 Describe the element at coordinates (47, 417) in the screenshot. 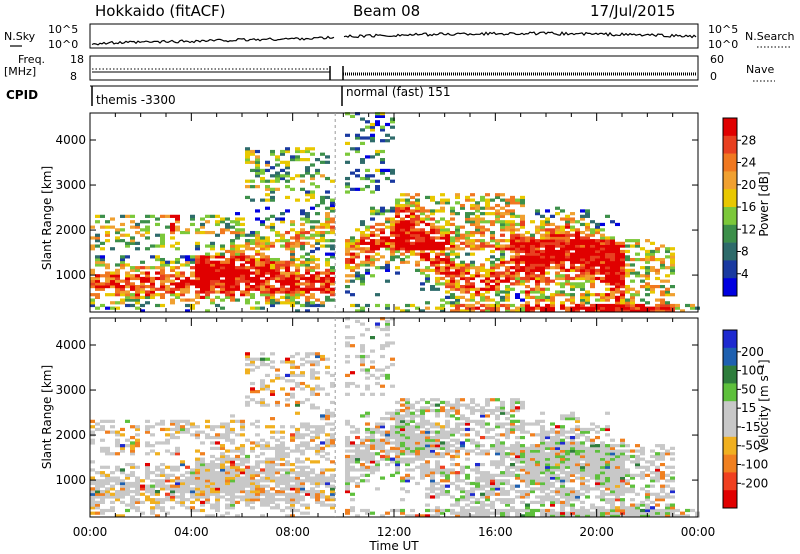

I see `velocity-ylabel: Slant Range [km]` at that location.